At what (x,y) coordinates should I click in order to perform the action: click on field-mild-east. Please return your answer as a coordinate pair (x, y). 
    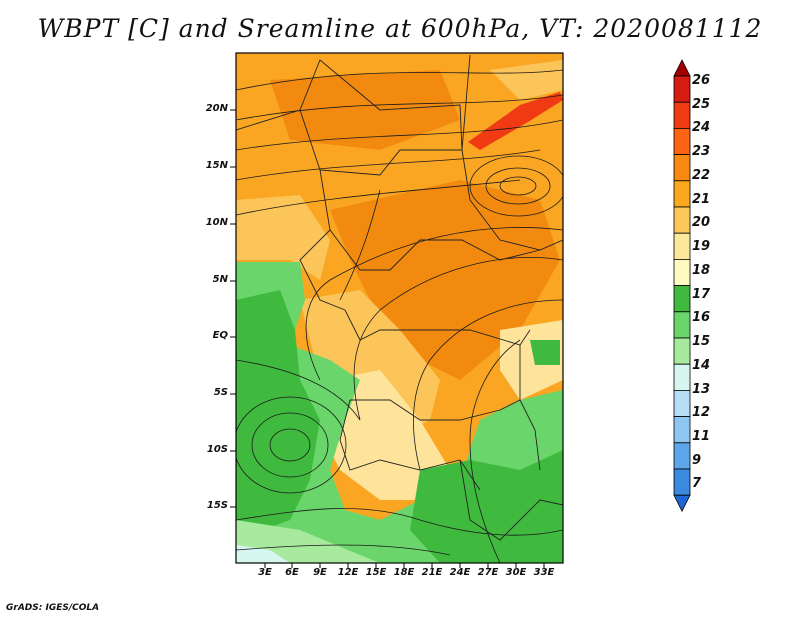
    Looking at the image, I should click on (526, 80).